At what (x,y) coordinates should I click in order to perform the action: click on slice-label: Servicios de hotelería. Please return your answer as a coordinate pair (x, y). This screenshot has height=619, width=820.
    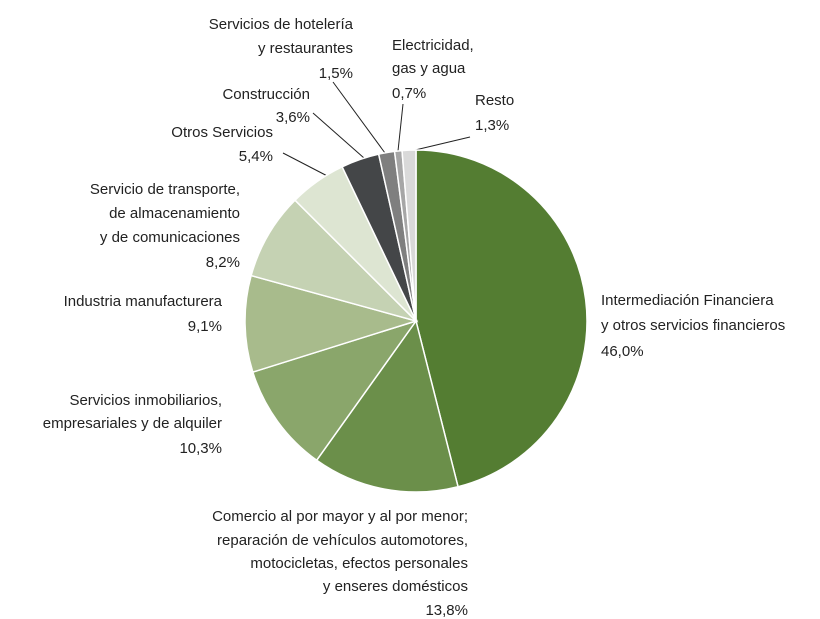
    Looking at the image, I should click on (281, 24).